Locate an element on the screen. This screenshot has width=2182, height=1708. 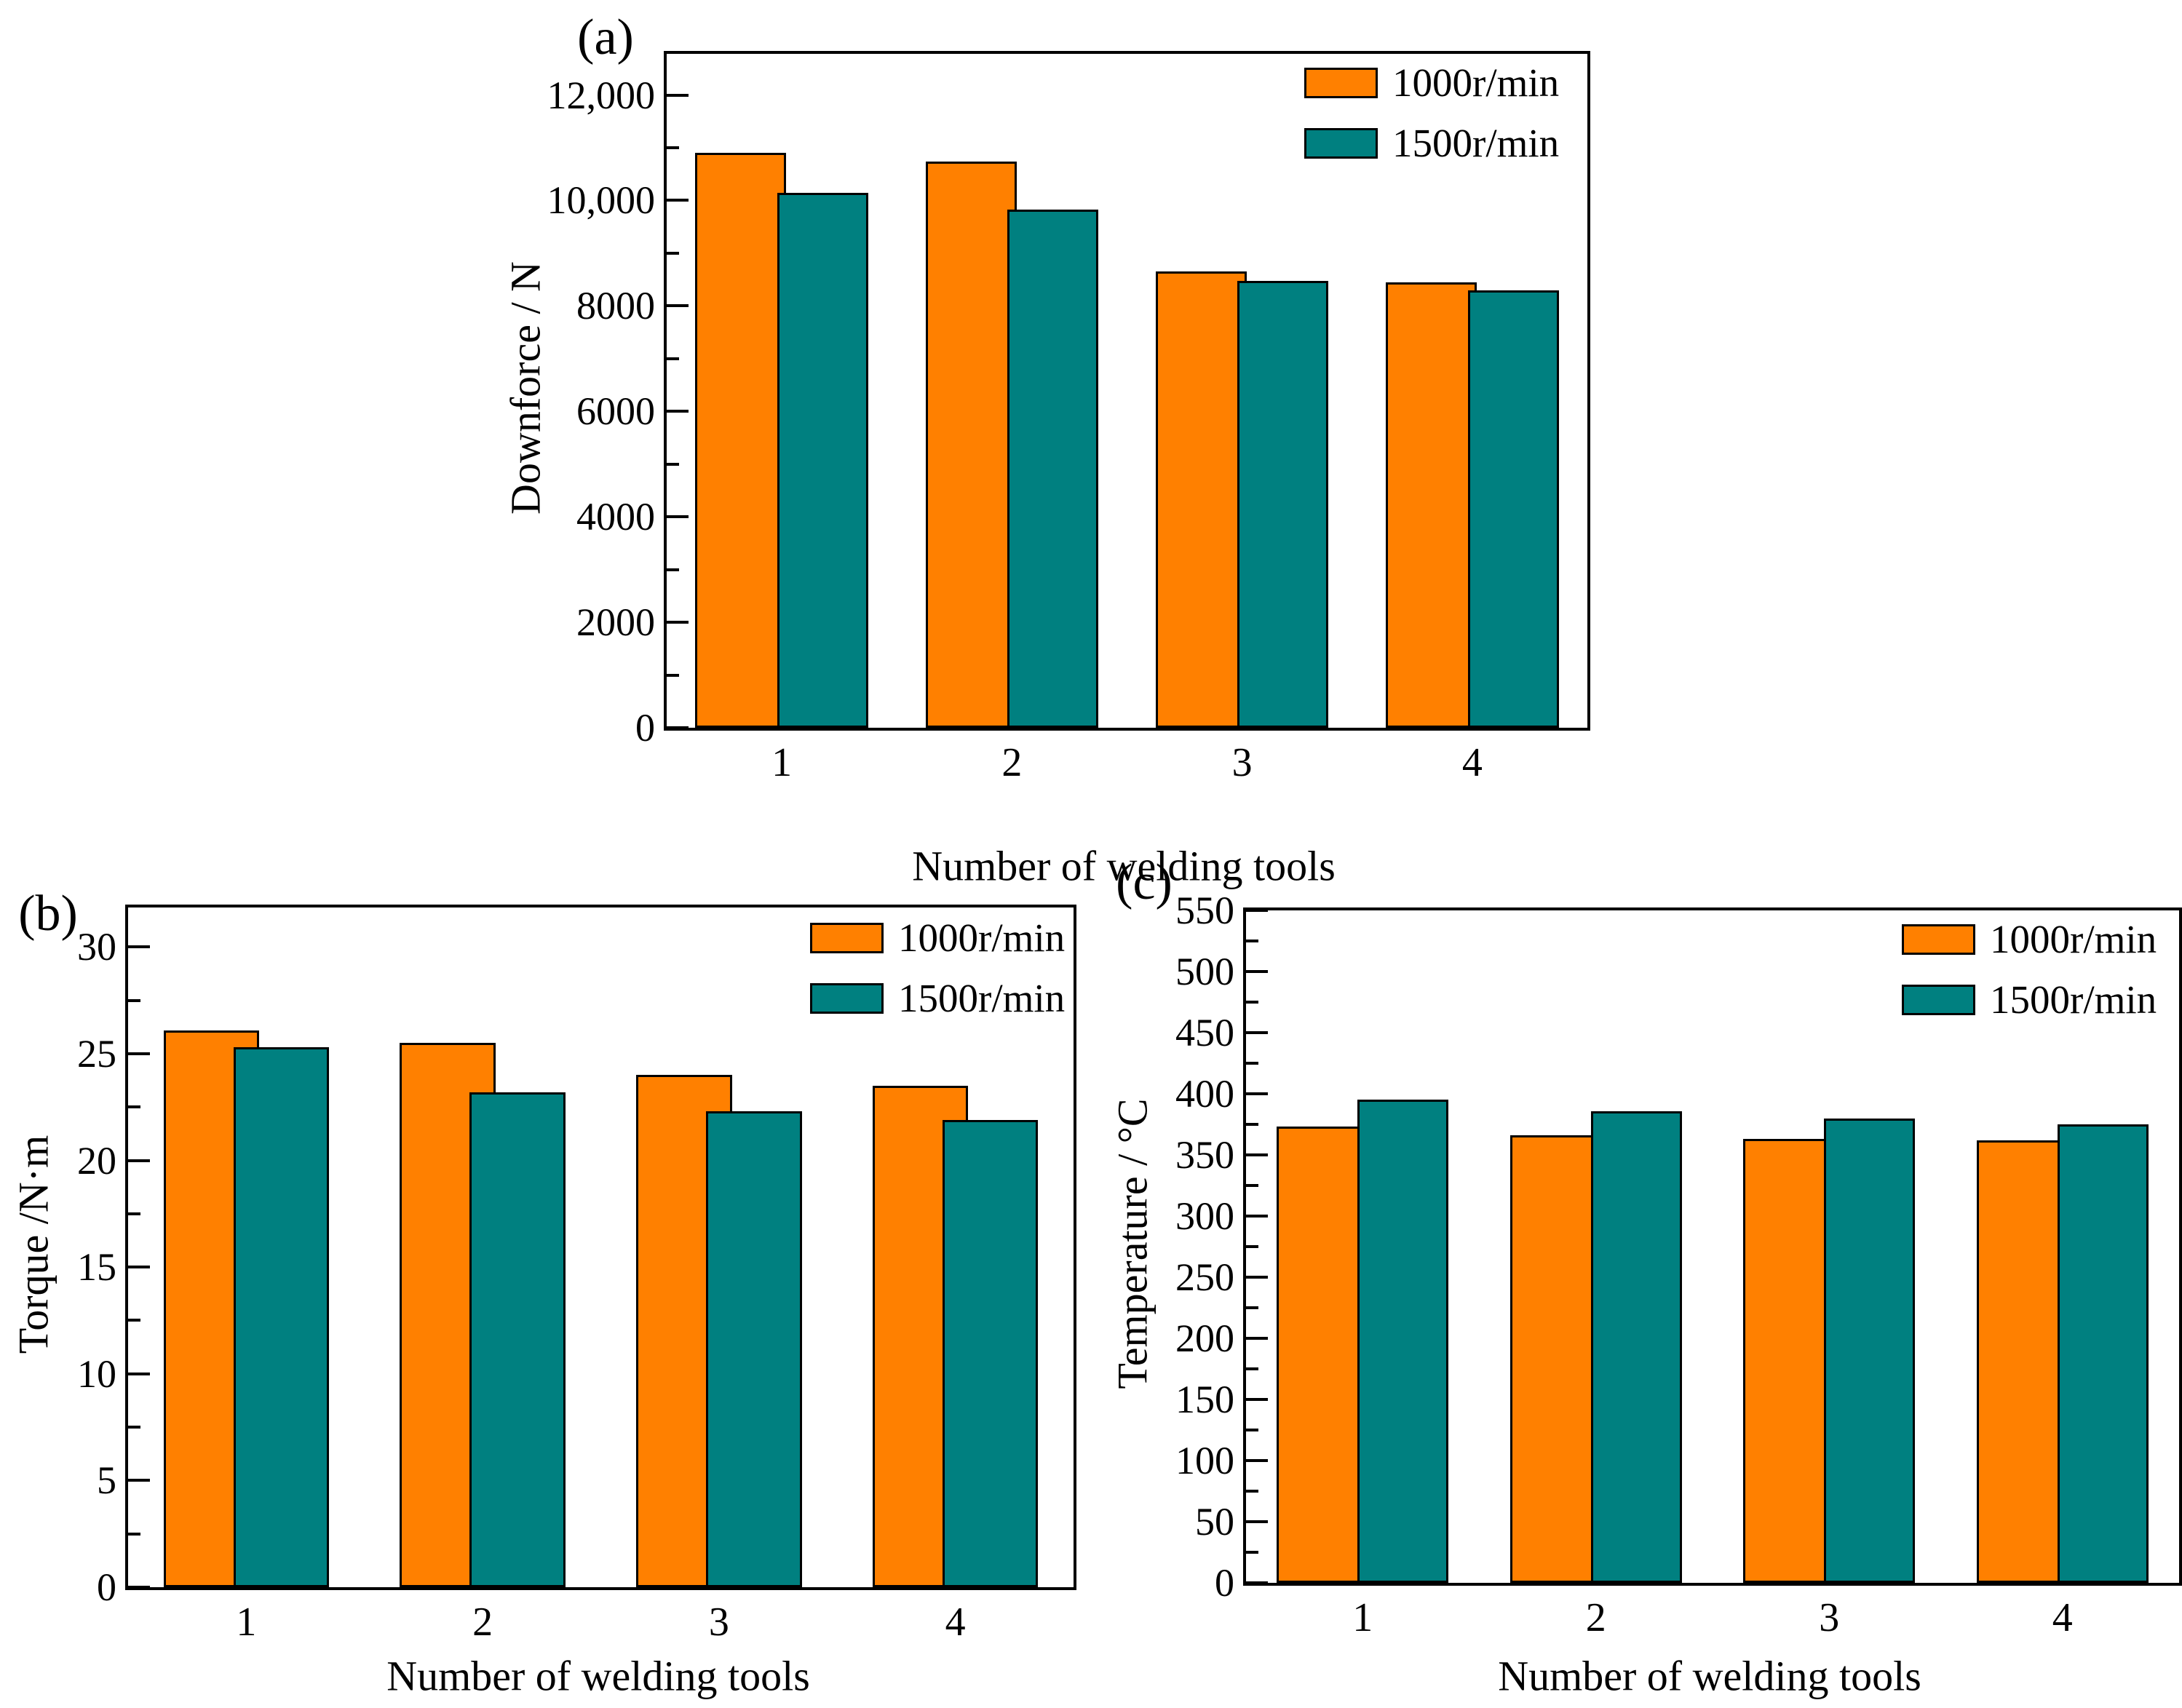
y-tick-label: 300 is located at coordinates (1204, 1216).